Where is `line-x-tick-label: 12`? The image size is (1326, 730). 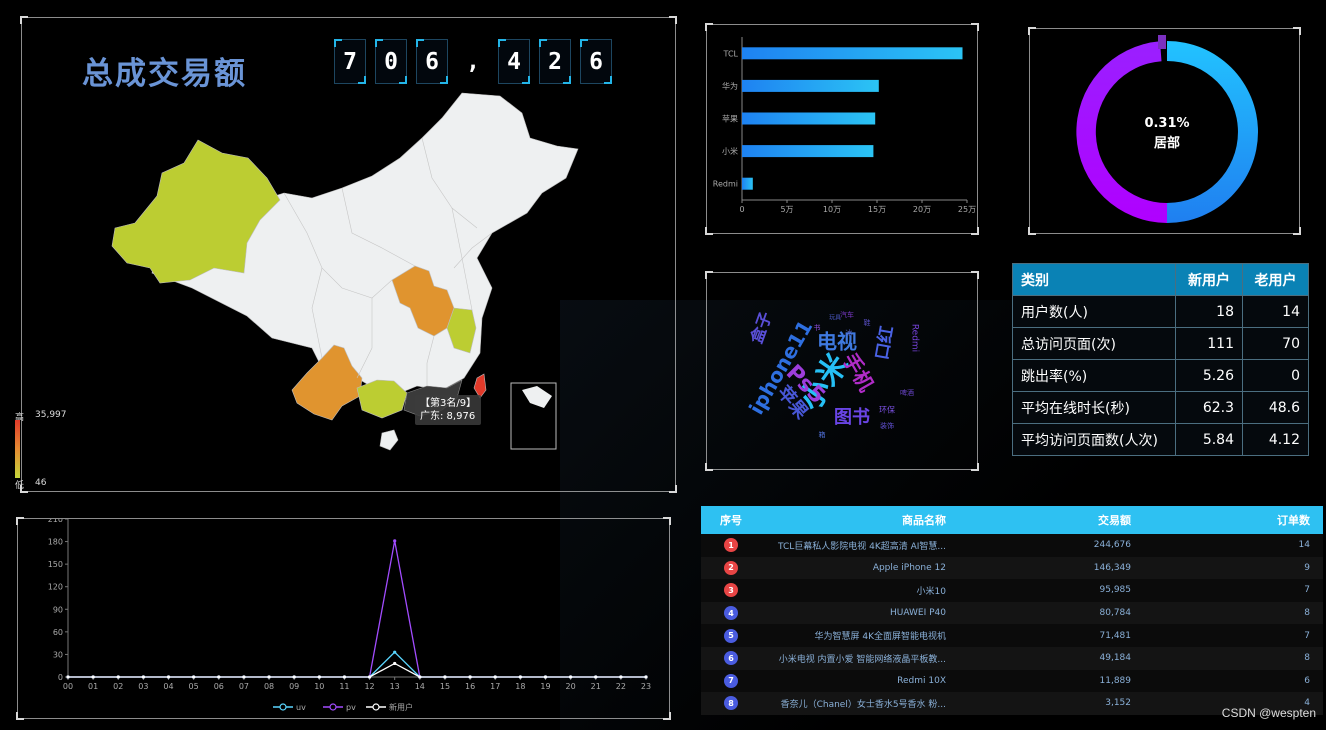 line-x-tick-label: 12 is located at coordinates (369, 686).